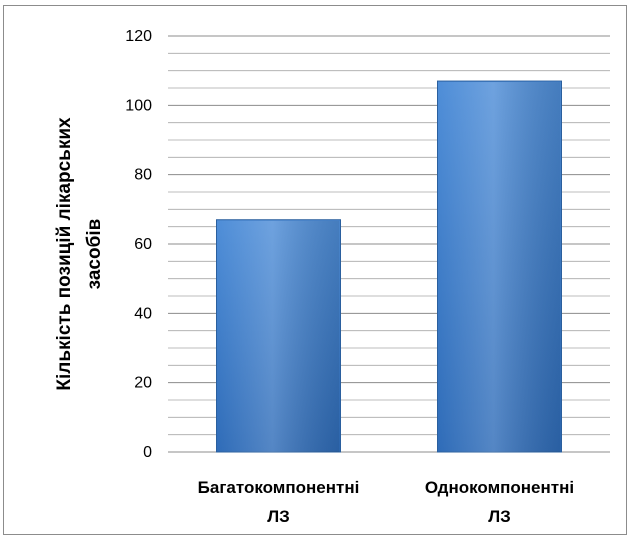 The image size is (633, 540). I want to click on y-tick-label: 40, so click(143, 313).